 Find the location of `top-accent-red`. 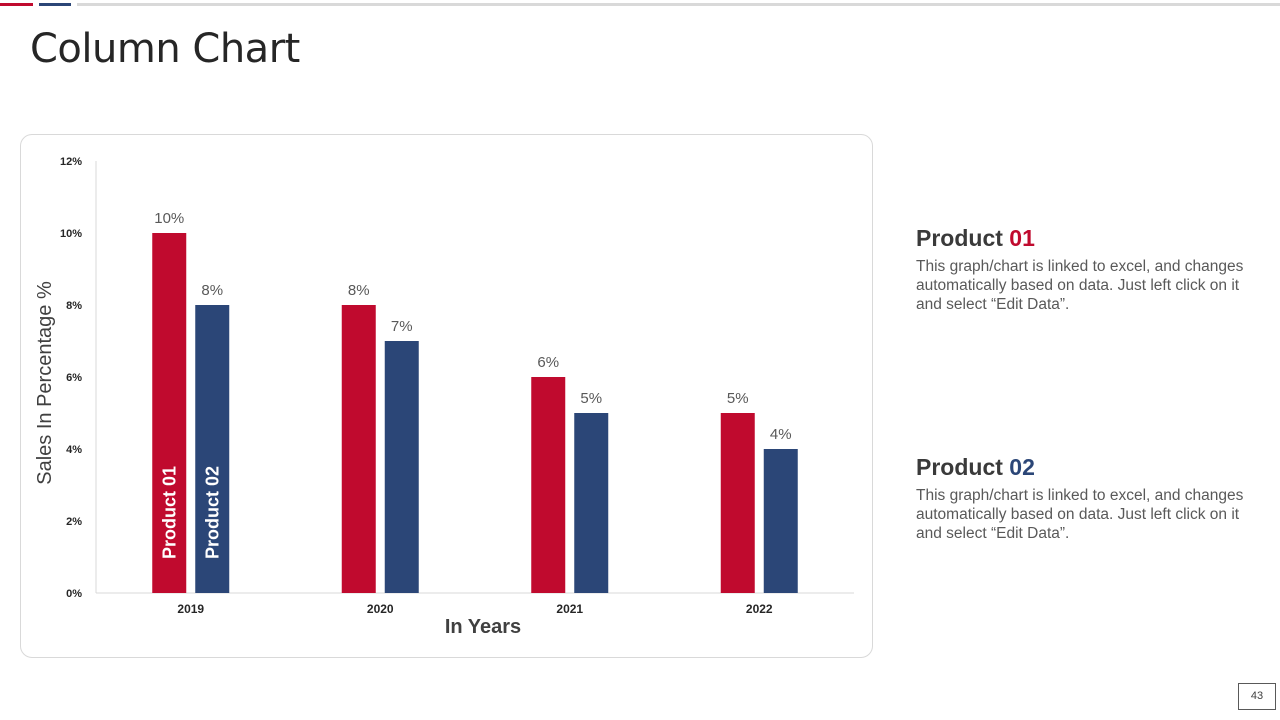

top-accent-red is located at coordinates (16, 4).